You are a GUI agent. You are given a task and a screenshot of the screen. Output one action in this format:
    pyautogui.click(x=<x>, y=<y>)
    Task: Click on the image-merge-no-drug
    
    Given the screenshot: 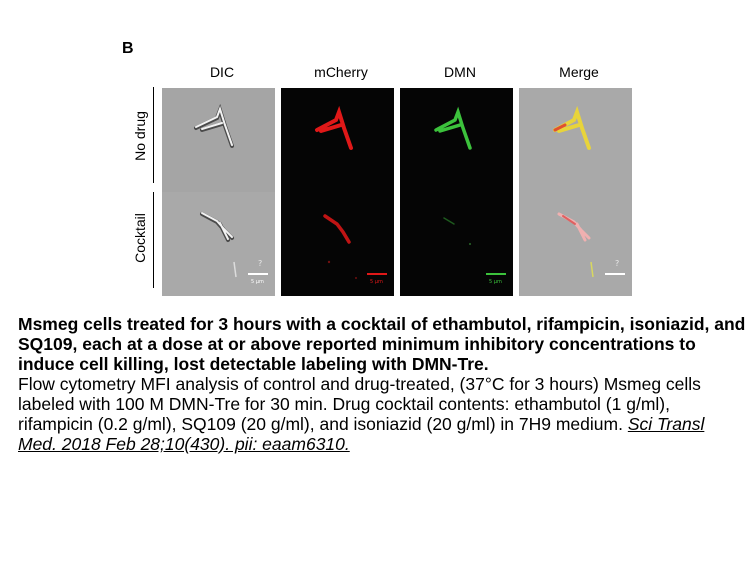 What is the action you would take?
    pyautogui.click(x=575, y=140)
    